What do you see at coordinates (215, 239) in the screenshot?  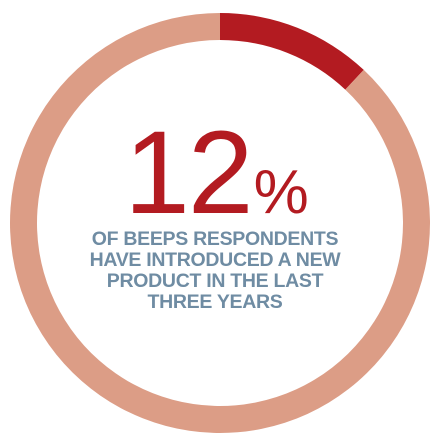 I see `caption-line-1: OF BEEPS RESPONDENTS` at bounding box center [215, 239].